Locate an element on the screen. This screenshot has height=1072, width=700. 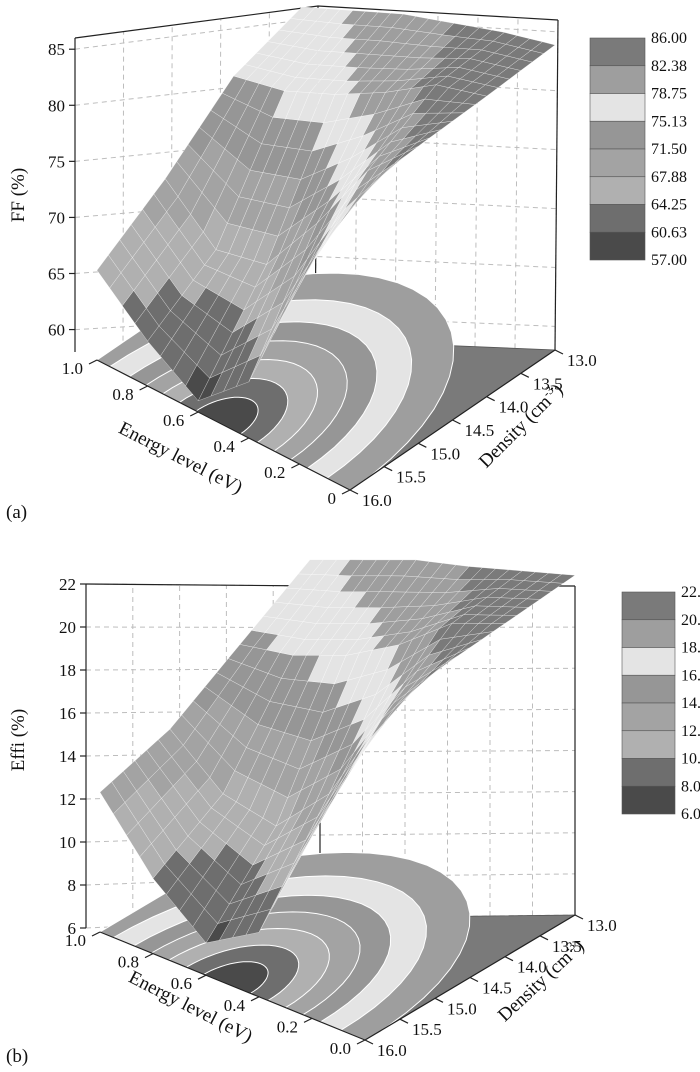
legend-label-5: 67.88 is located at coordinates (669, 177).